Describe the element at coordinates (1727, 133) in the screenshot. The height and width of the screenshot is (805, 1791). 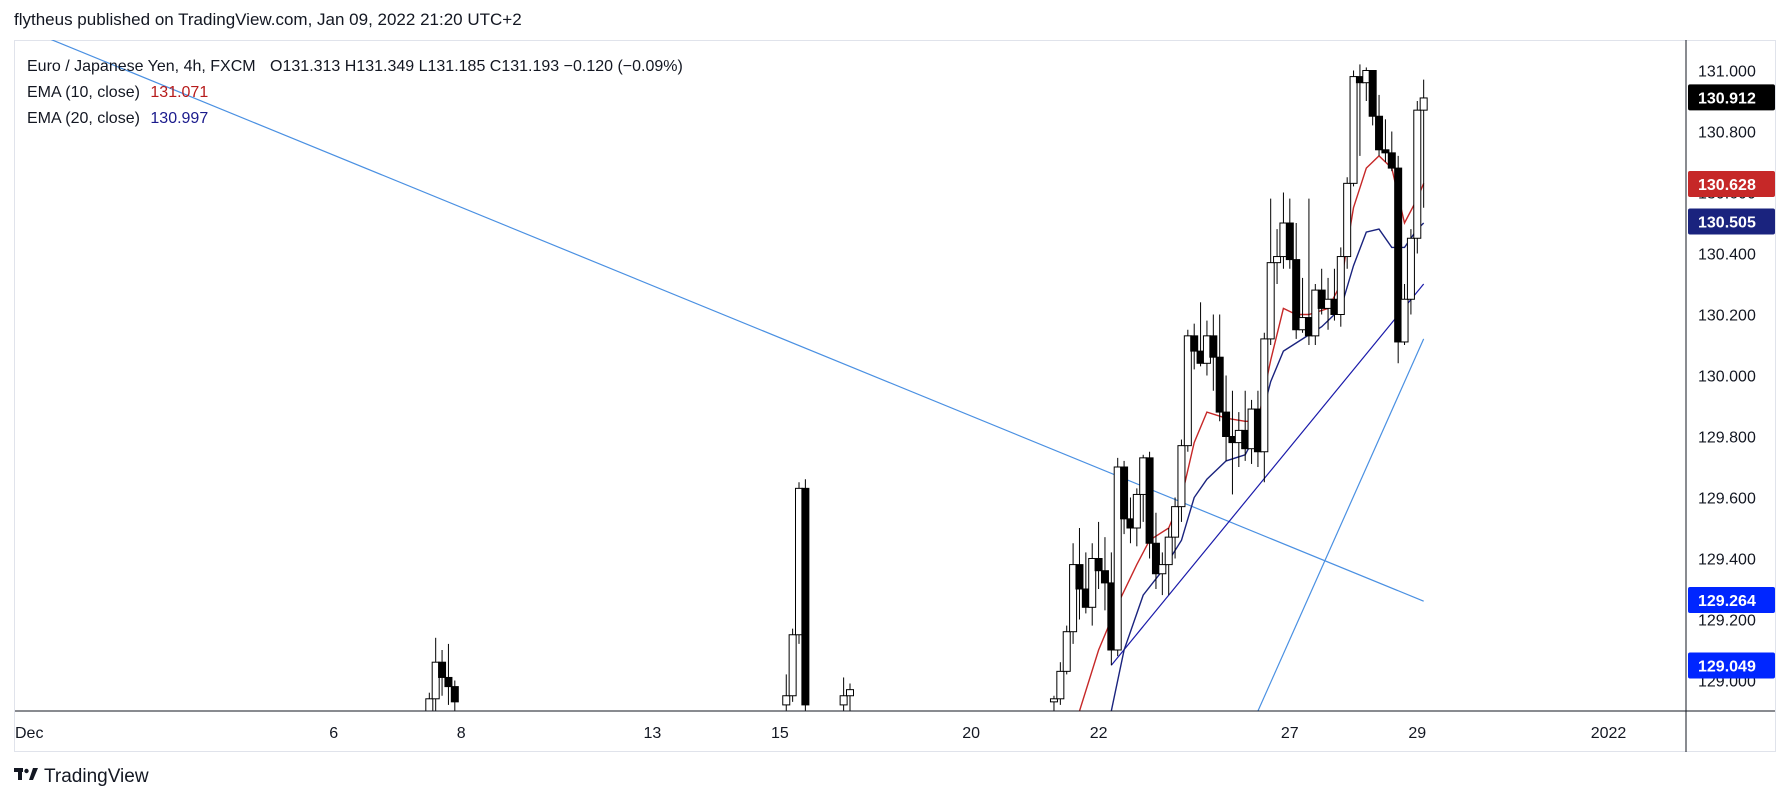
I see `y-tick-label: 130.800` at that location.